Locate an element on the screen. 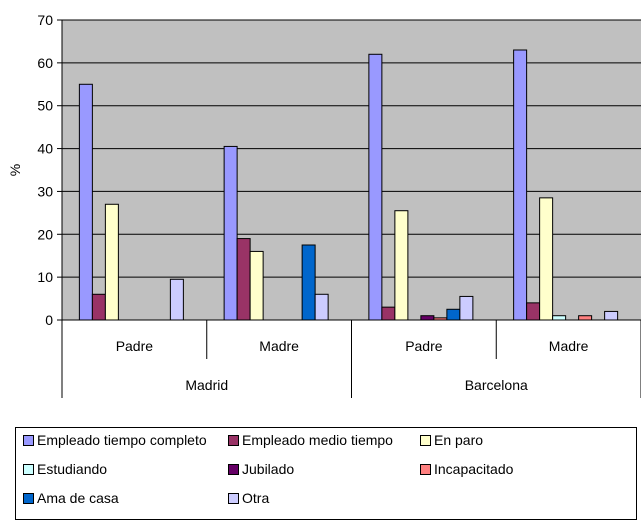 The width and height of the screenshot is (641, 522). y-tick-label: 10 is located at coordinates (45, 277).